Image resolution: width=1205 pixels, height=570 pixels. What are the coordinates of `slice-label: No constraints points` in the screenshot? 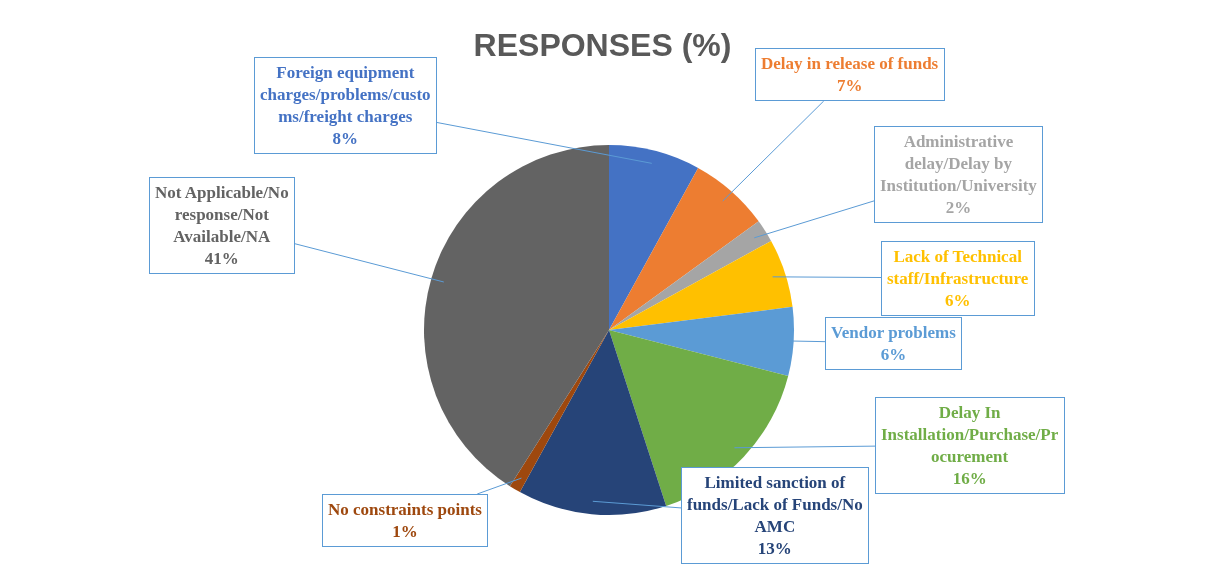 It's located at (405, 509).